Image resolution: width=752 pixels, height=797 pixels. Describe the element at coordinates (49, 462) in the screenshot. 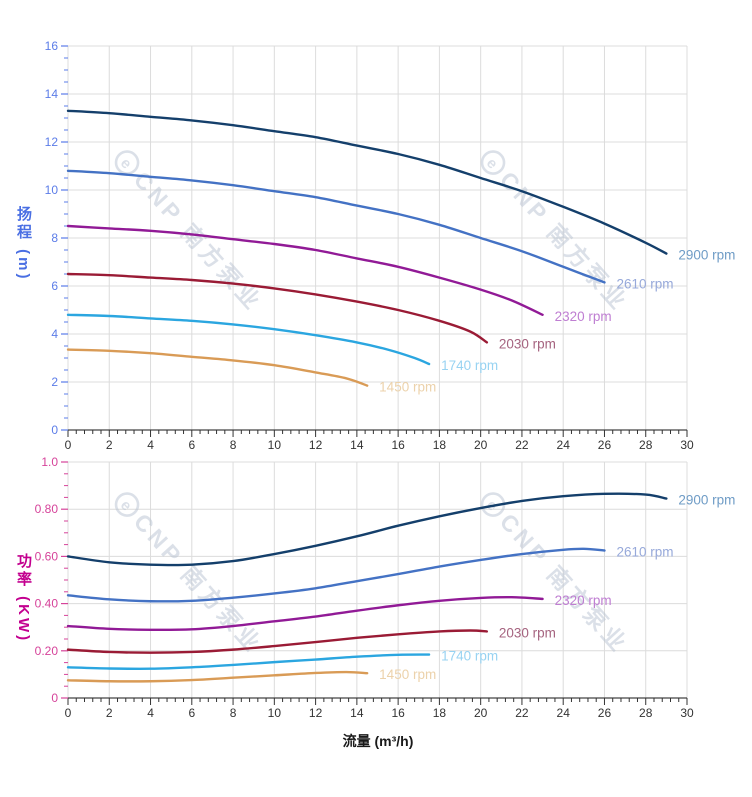

I see `y-tick-label: 1.0` at that location.